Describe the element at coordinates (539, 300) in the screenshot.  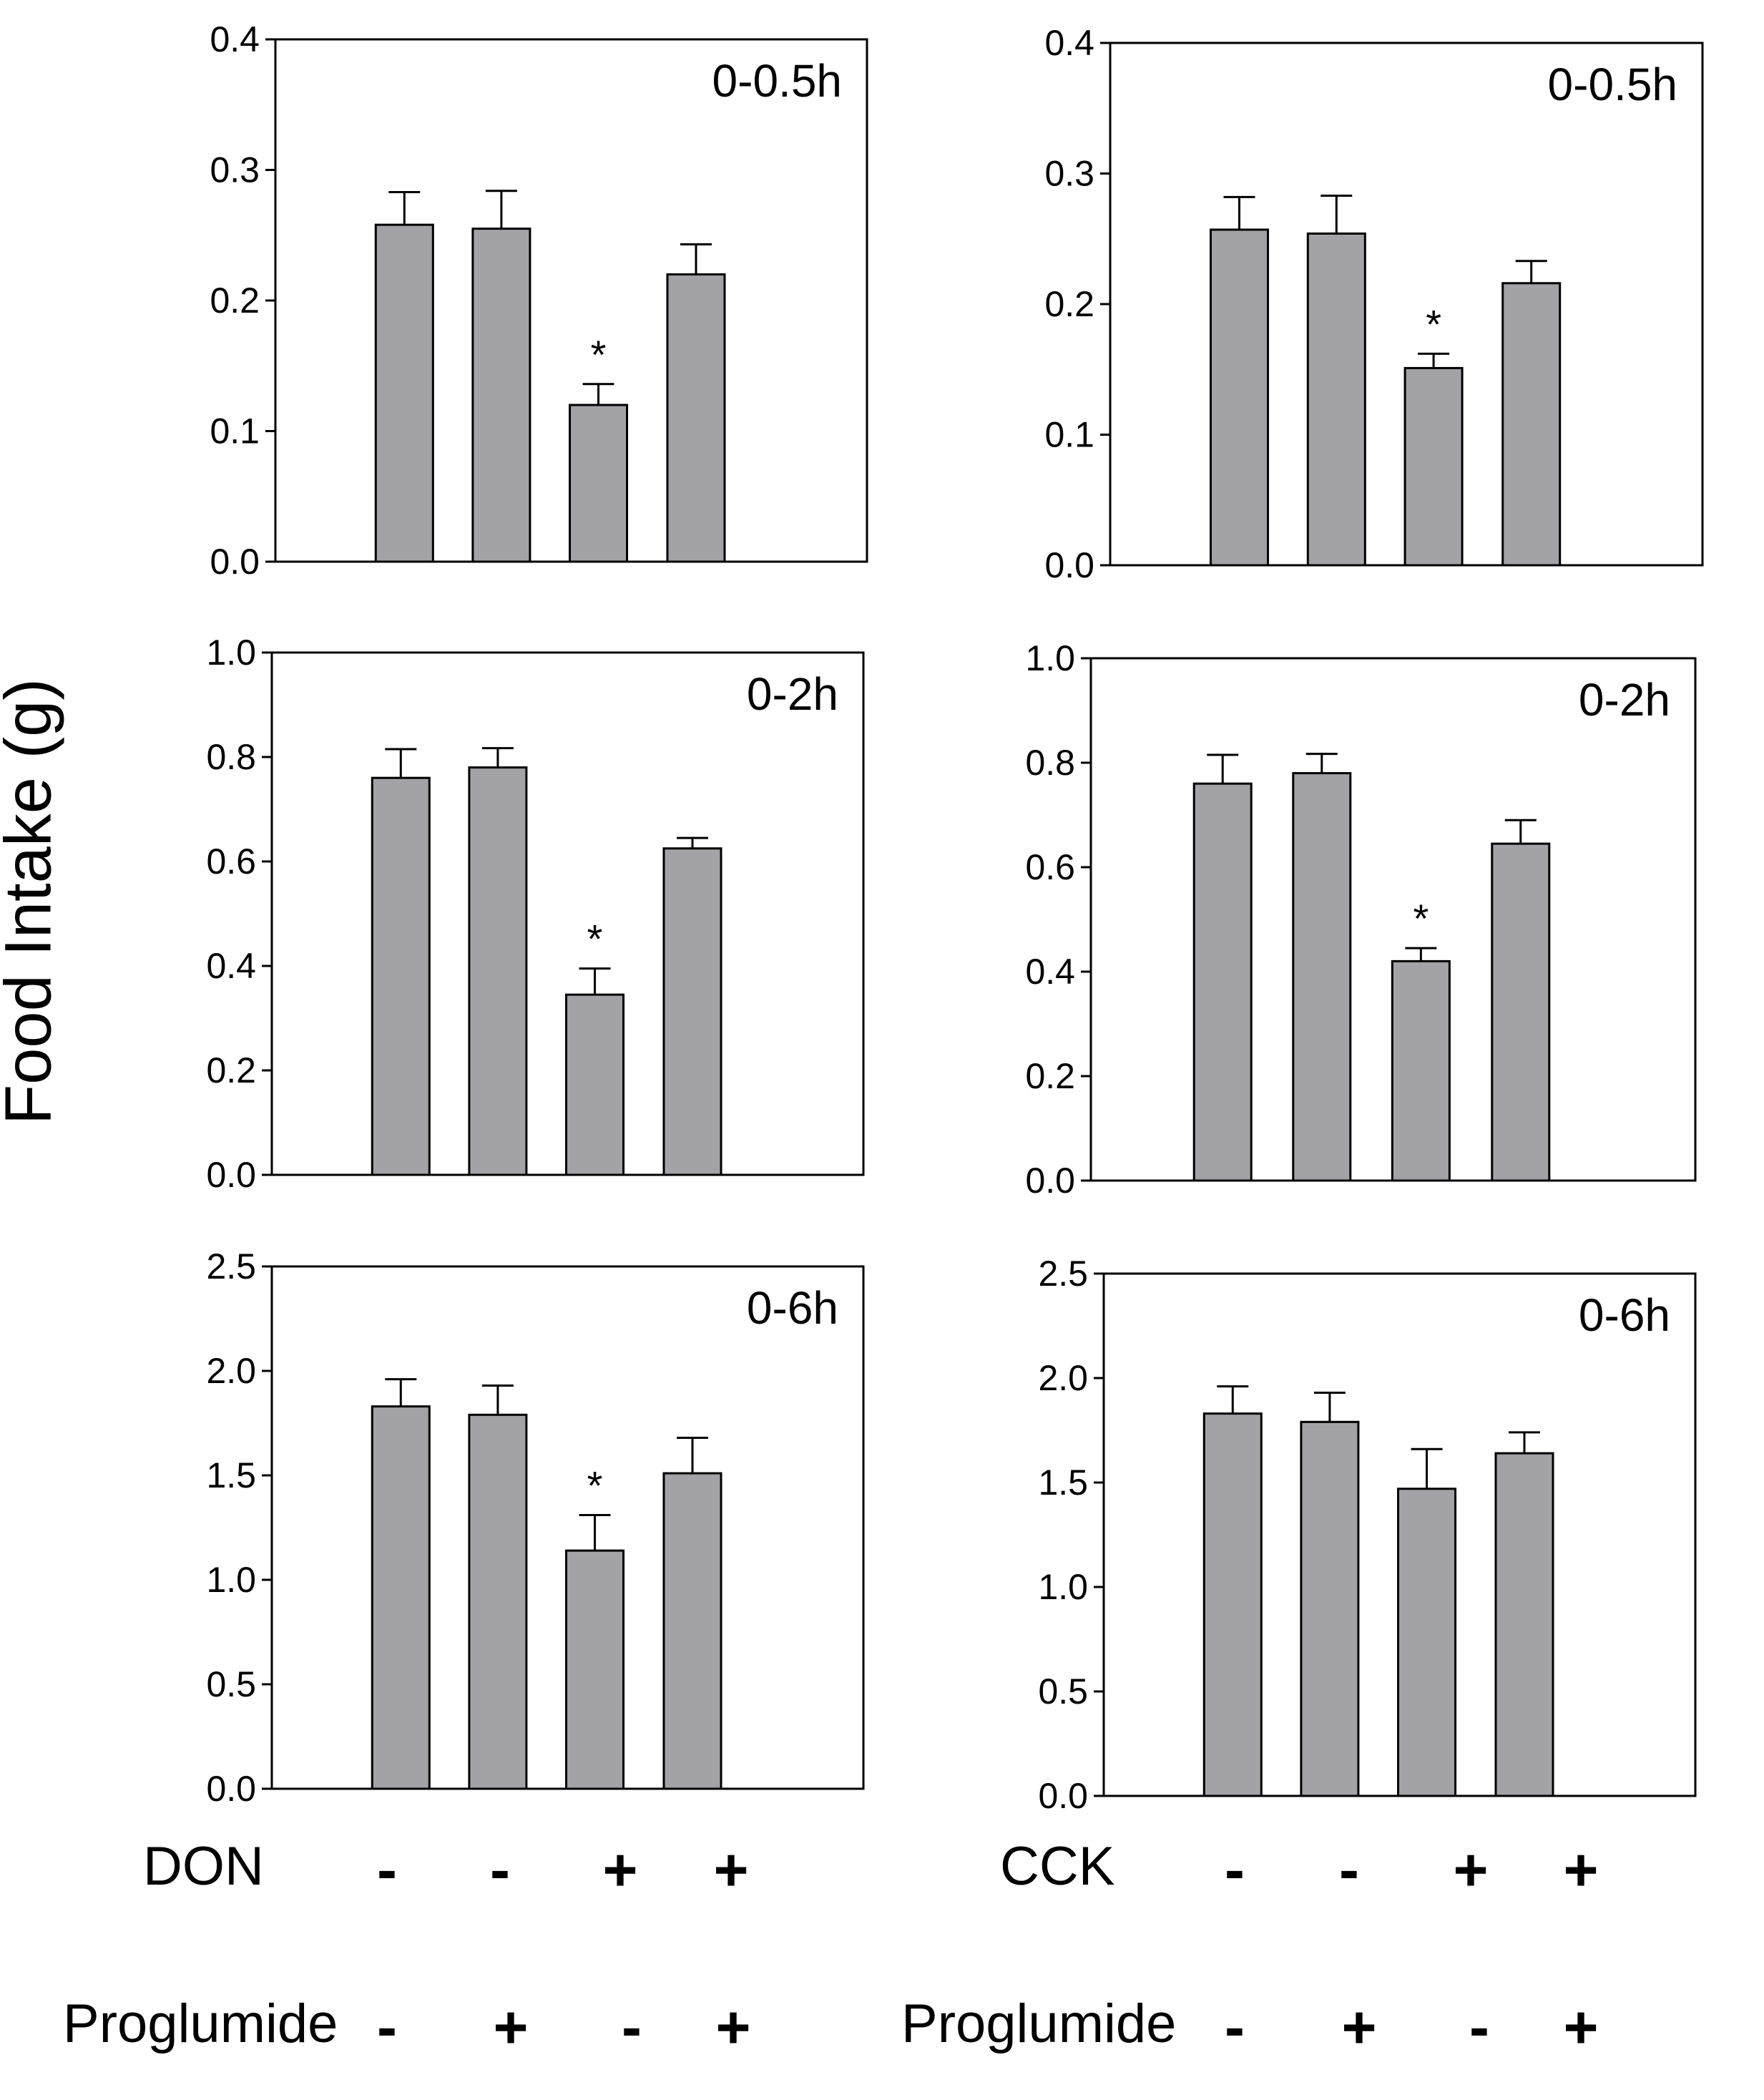
I see `panel-1: 0.0 0.1 0.2 0.3 0.4 0-0.5h *` at that location.